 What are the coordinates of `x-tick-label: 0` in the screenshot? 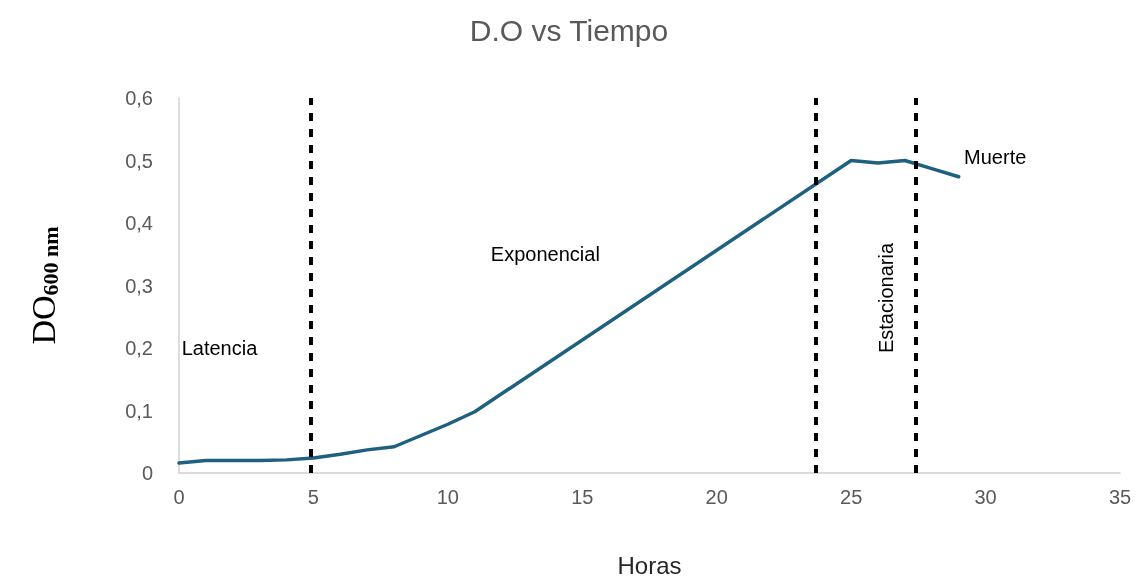 It's located at (179, 497).